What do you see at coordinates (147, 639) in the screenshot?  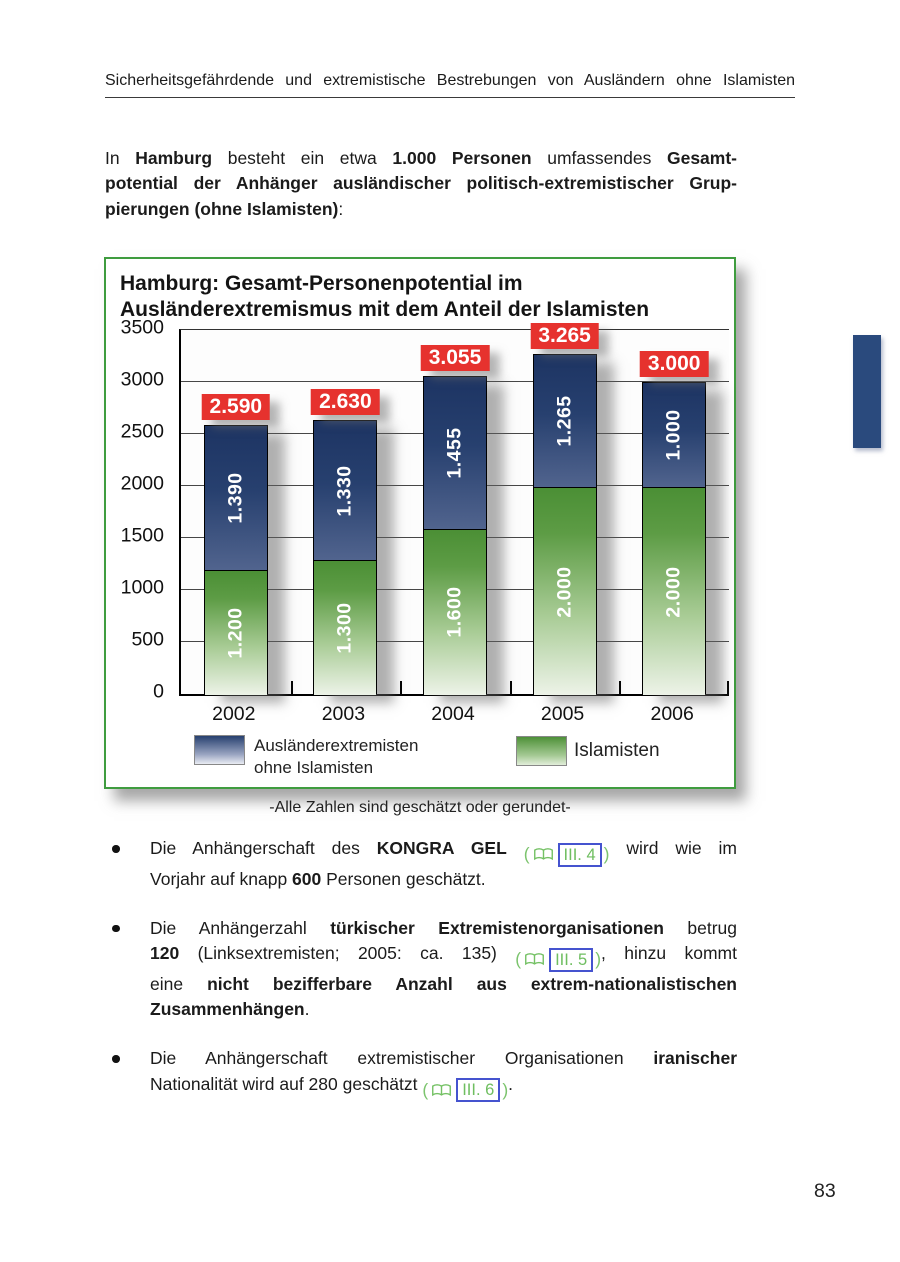 I see `y-axis-label: 500` at bounding box center [147, 639].